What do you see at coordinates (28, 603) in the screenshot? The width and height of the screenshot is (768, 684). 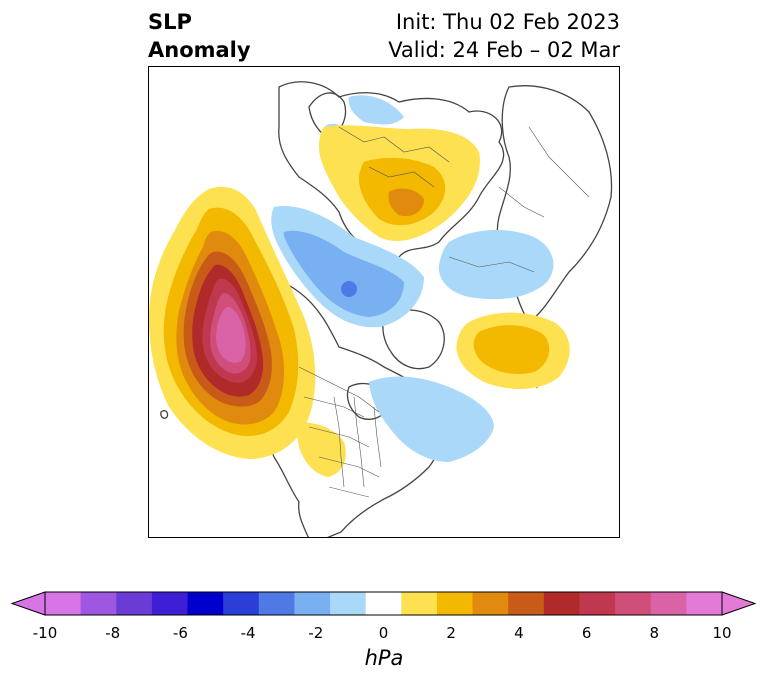 I see `colorbar-extend-min` at bounding box center [28, 603].